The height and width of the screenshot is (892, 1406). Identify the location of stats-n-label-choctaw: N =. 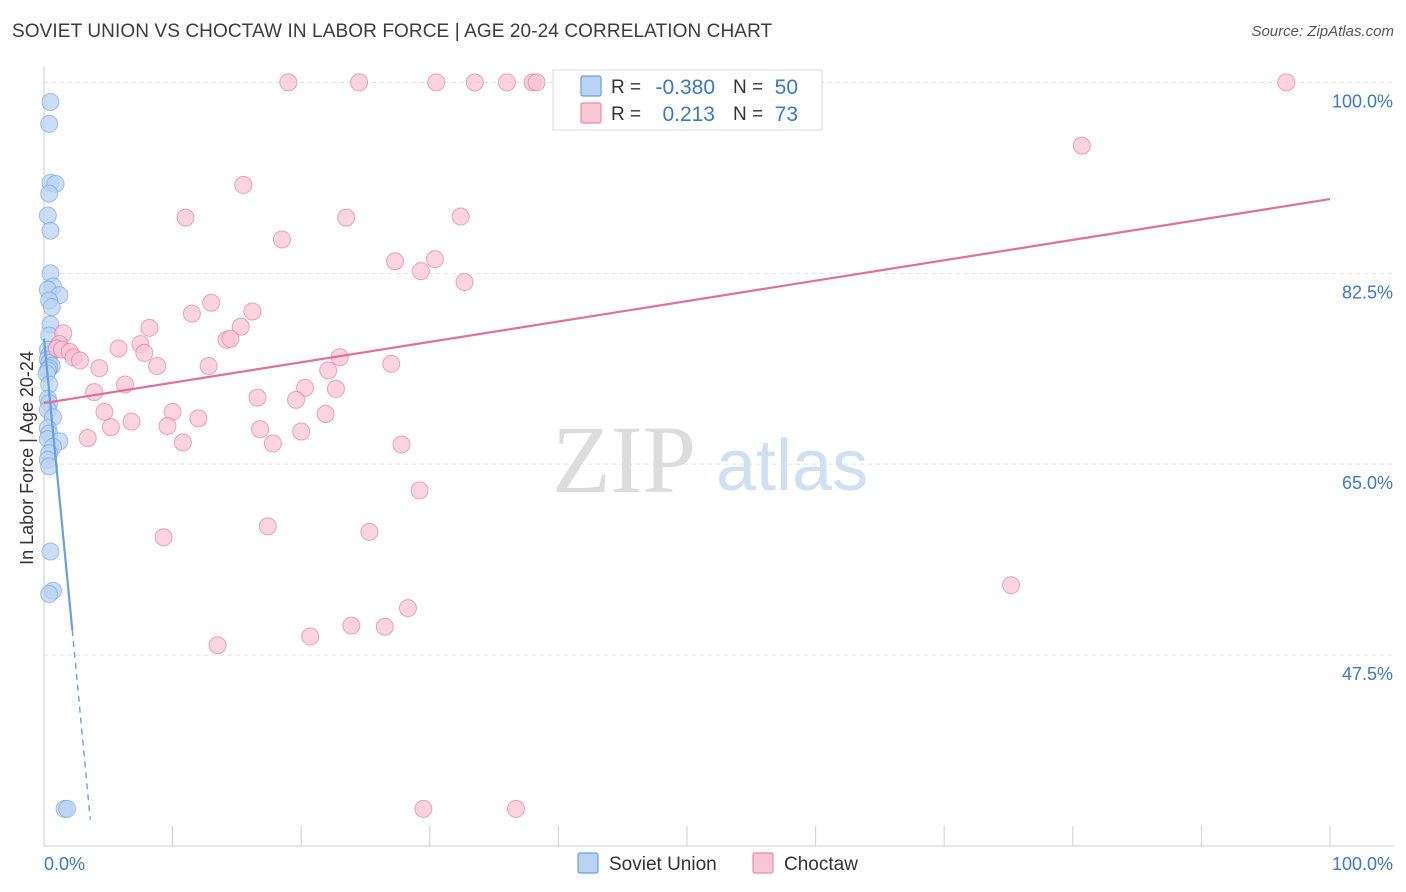
(748, 114).